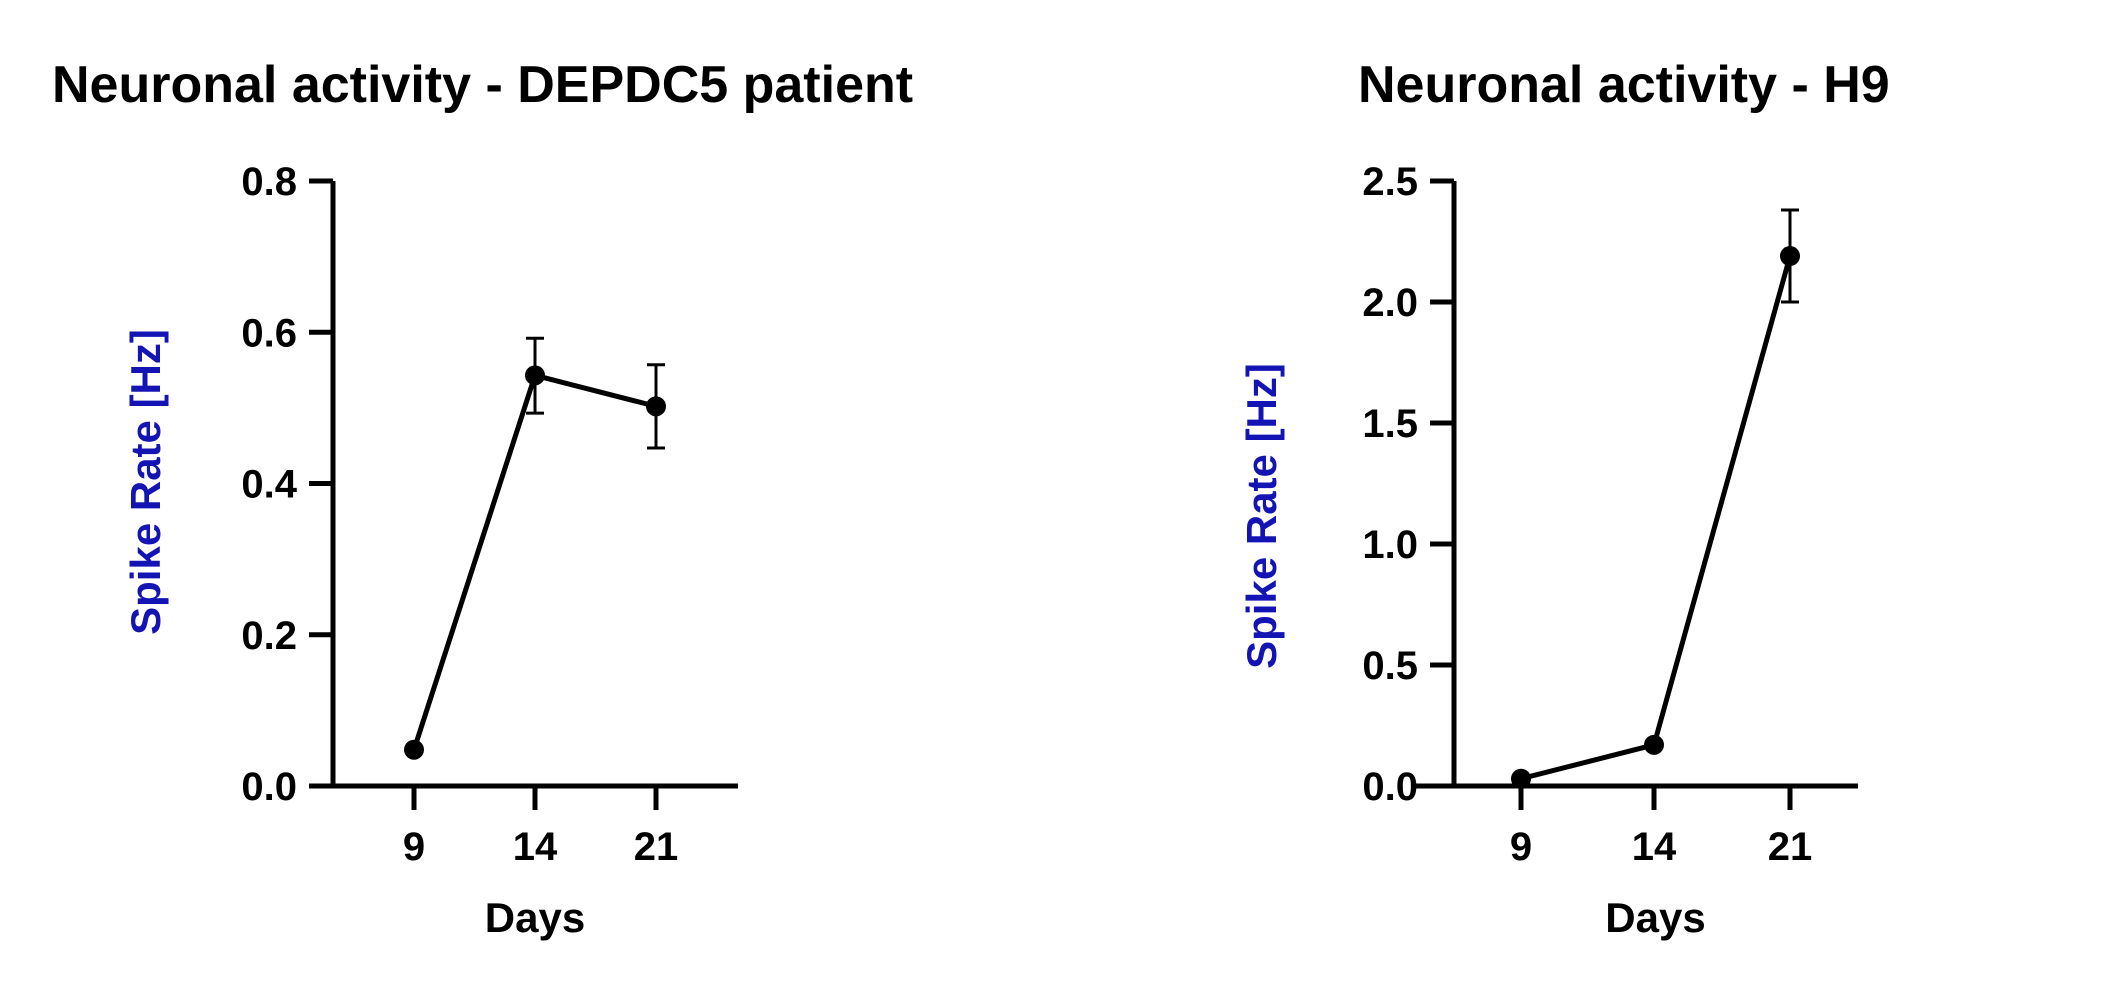  Describe the element at coordinates (1390, 666) in the screenshot. I see `y-tick-label: 0.5` at that location.